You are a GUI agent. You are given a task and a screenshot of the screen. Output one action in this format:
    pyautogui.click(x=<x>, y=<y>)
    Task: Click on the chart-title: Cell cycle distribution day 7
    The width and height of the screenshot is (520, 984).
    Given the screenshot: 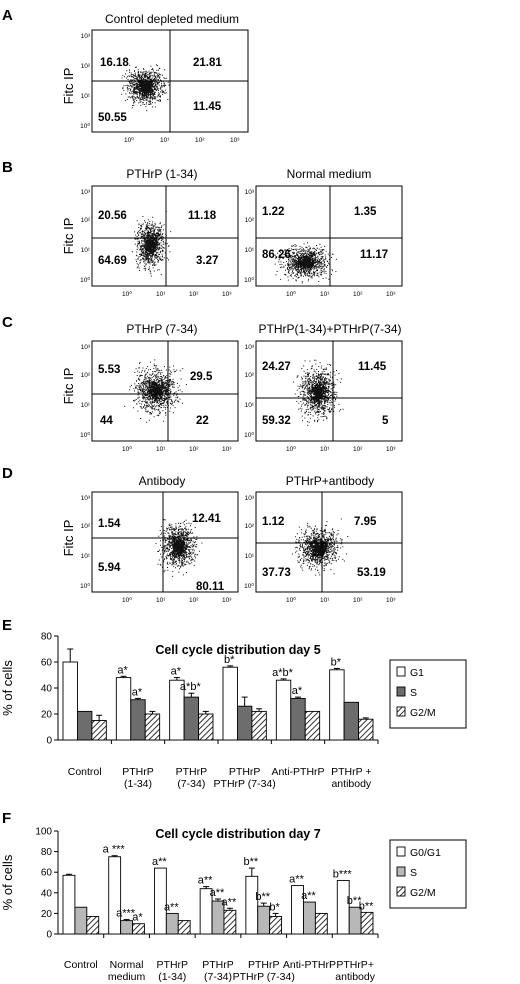 What is the action you would take?
    pyautogui.click(x=237, y=834)
    